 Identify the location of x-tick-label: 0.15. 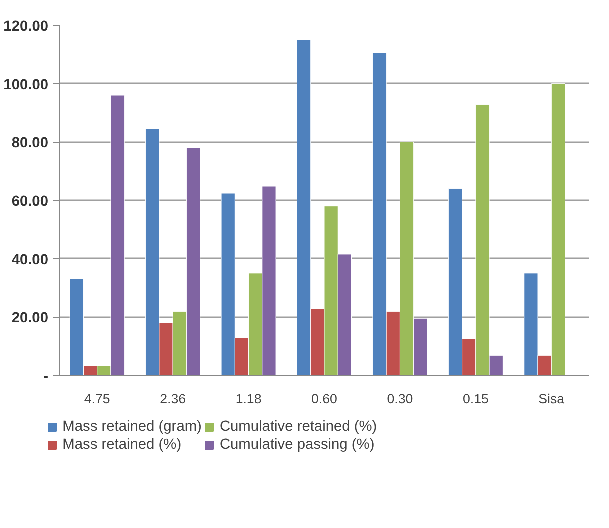
(475, 399).